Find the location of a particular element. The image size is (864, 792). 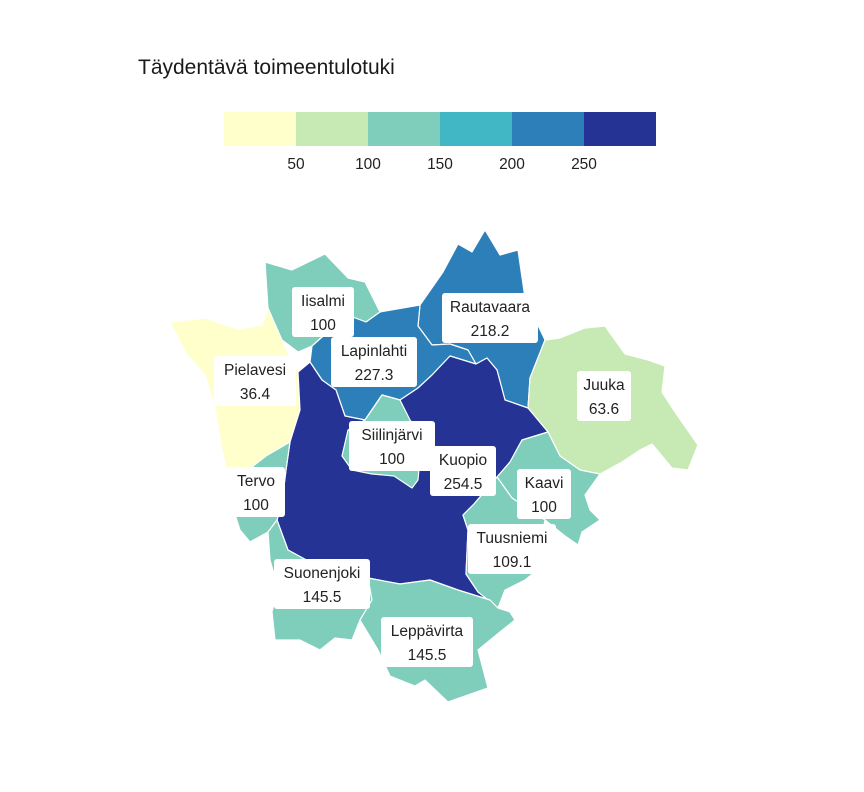

region-value: 254.5 is located at coordinates (463, 484).